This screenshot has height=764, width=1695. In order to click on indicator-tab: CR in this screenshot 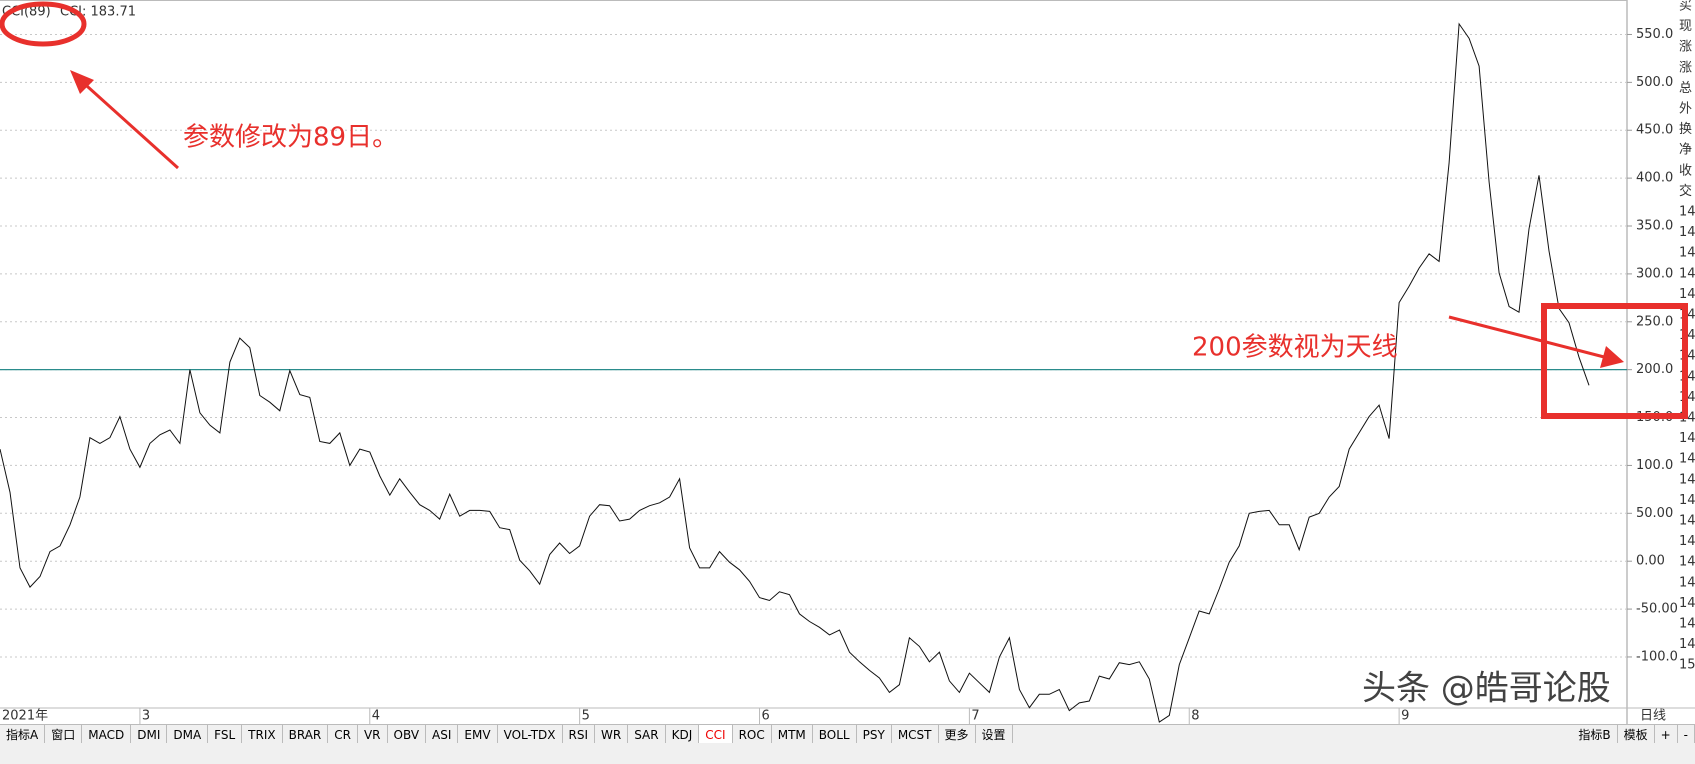, I will do `click(343, 734)`.